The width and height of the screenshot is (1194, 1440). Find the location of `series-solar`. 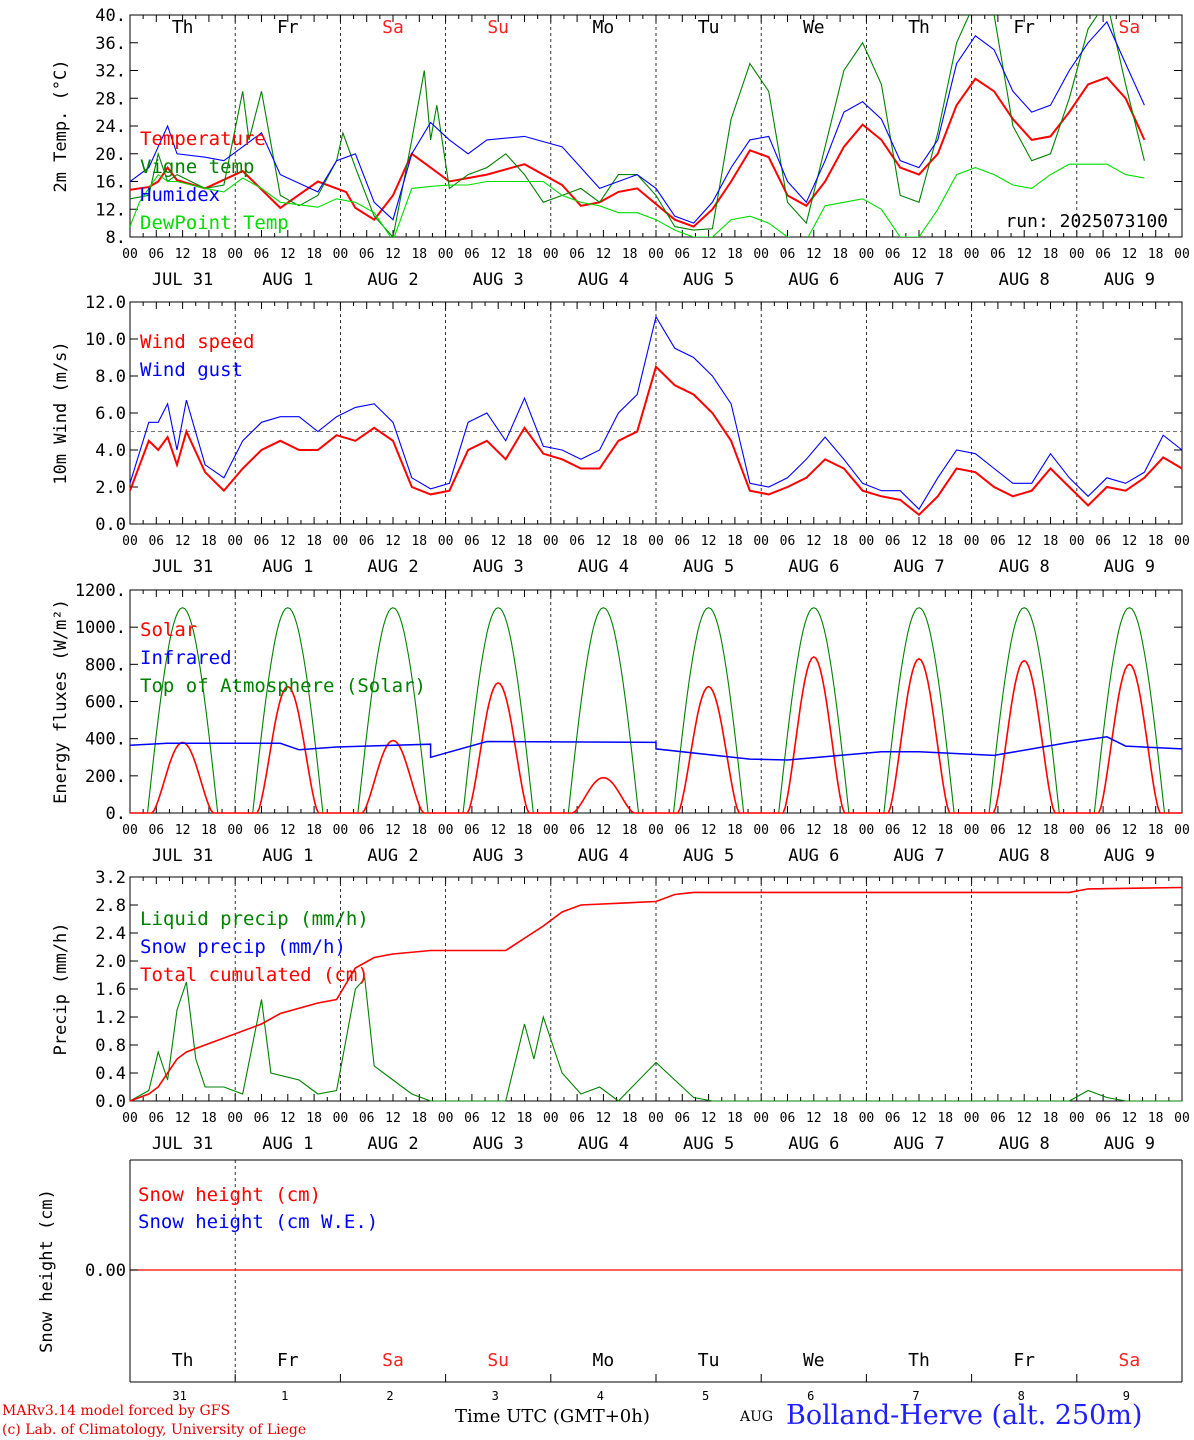

series-solar is located at coordinates (656, 735).